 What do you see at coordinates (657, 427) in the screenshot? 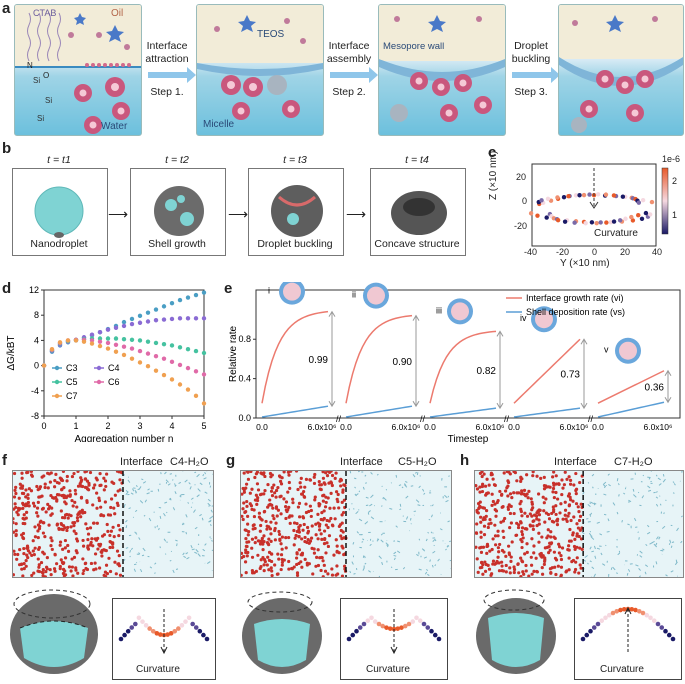
I see `e-xtick-1: 6.0x10⁶` at bounding box center [657, 427].